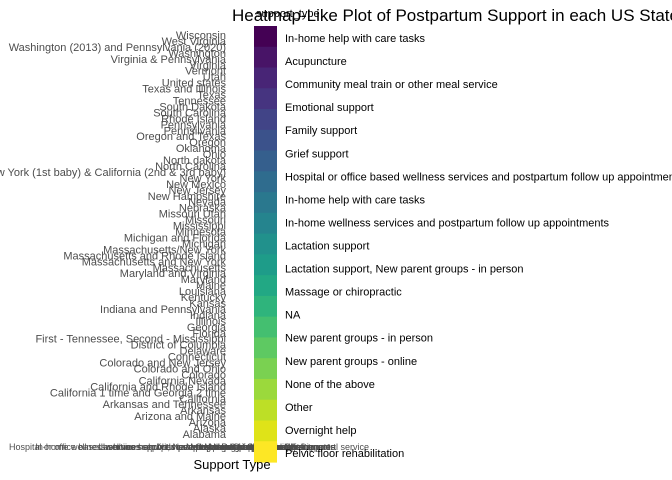  Describe the element at coordinates (344, 454) in the screenshot. I see `legend-label: Pelvic floor rehabilitation` at that location.